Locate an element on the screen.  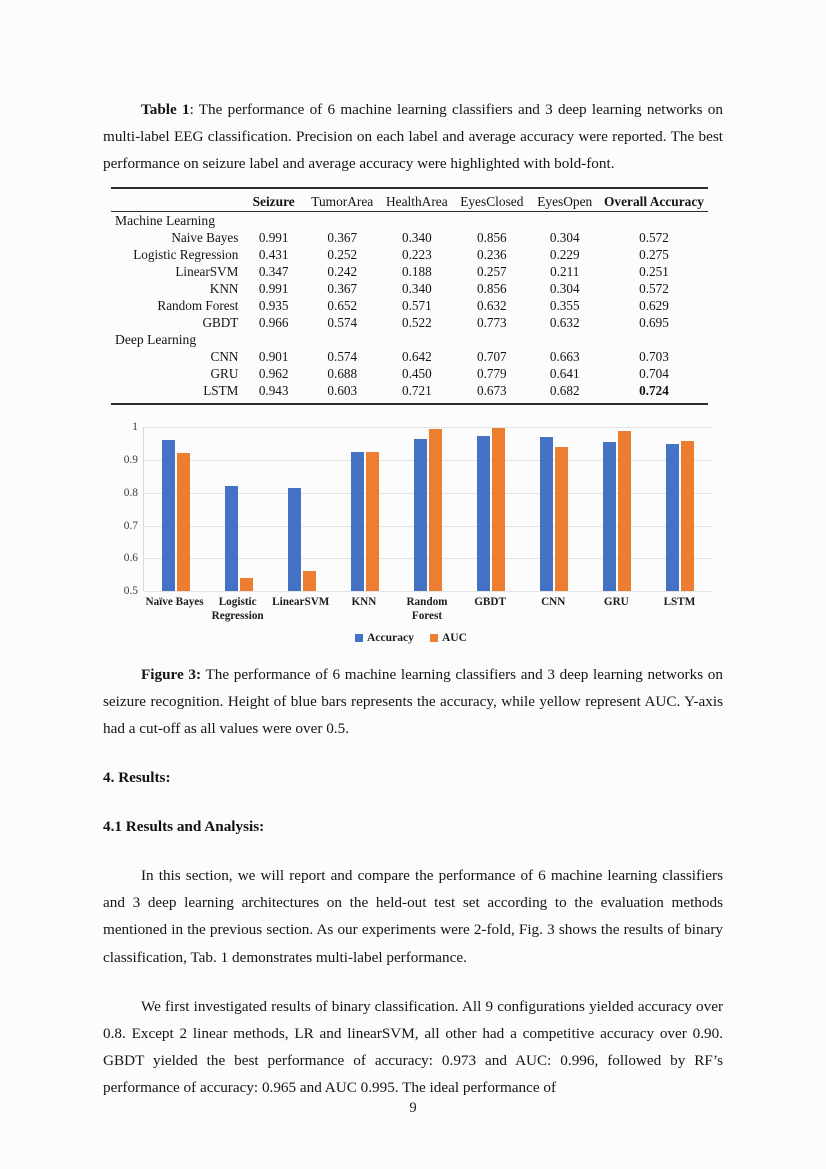
cell-linearsvm-seizure: 0.347 is located at coordinates (273, 271).